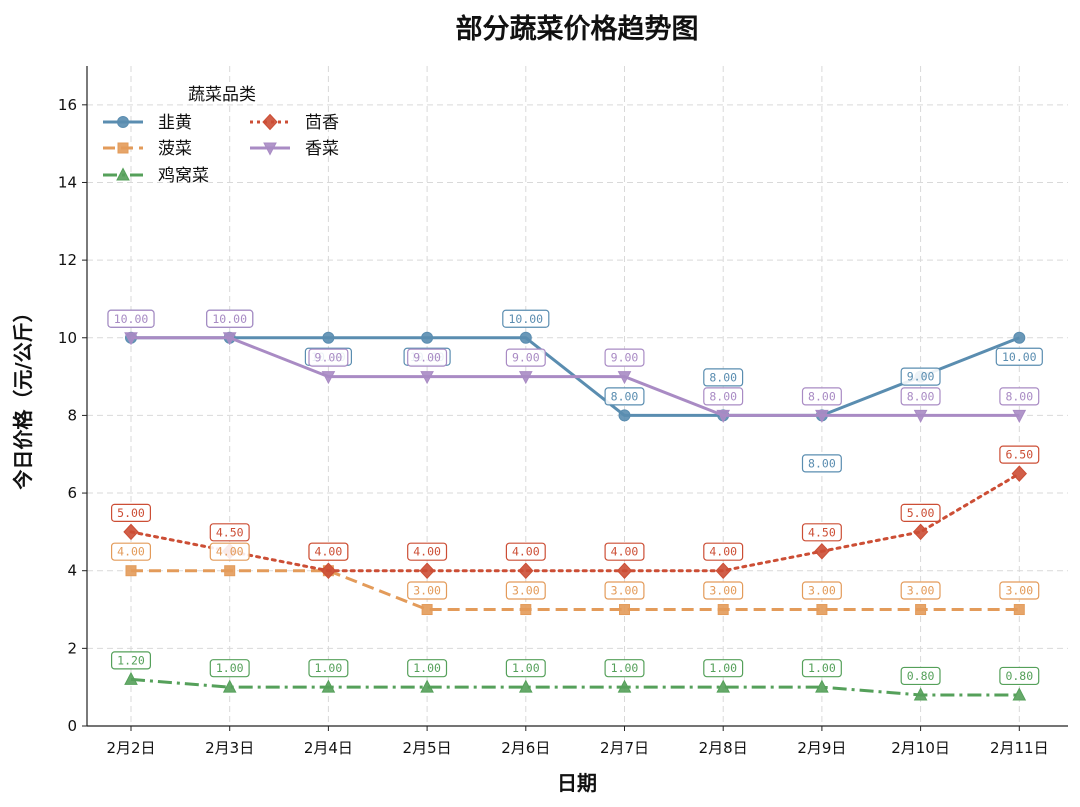  I want to click on data-label: 6.50, so click(1019, 454).